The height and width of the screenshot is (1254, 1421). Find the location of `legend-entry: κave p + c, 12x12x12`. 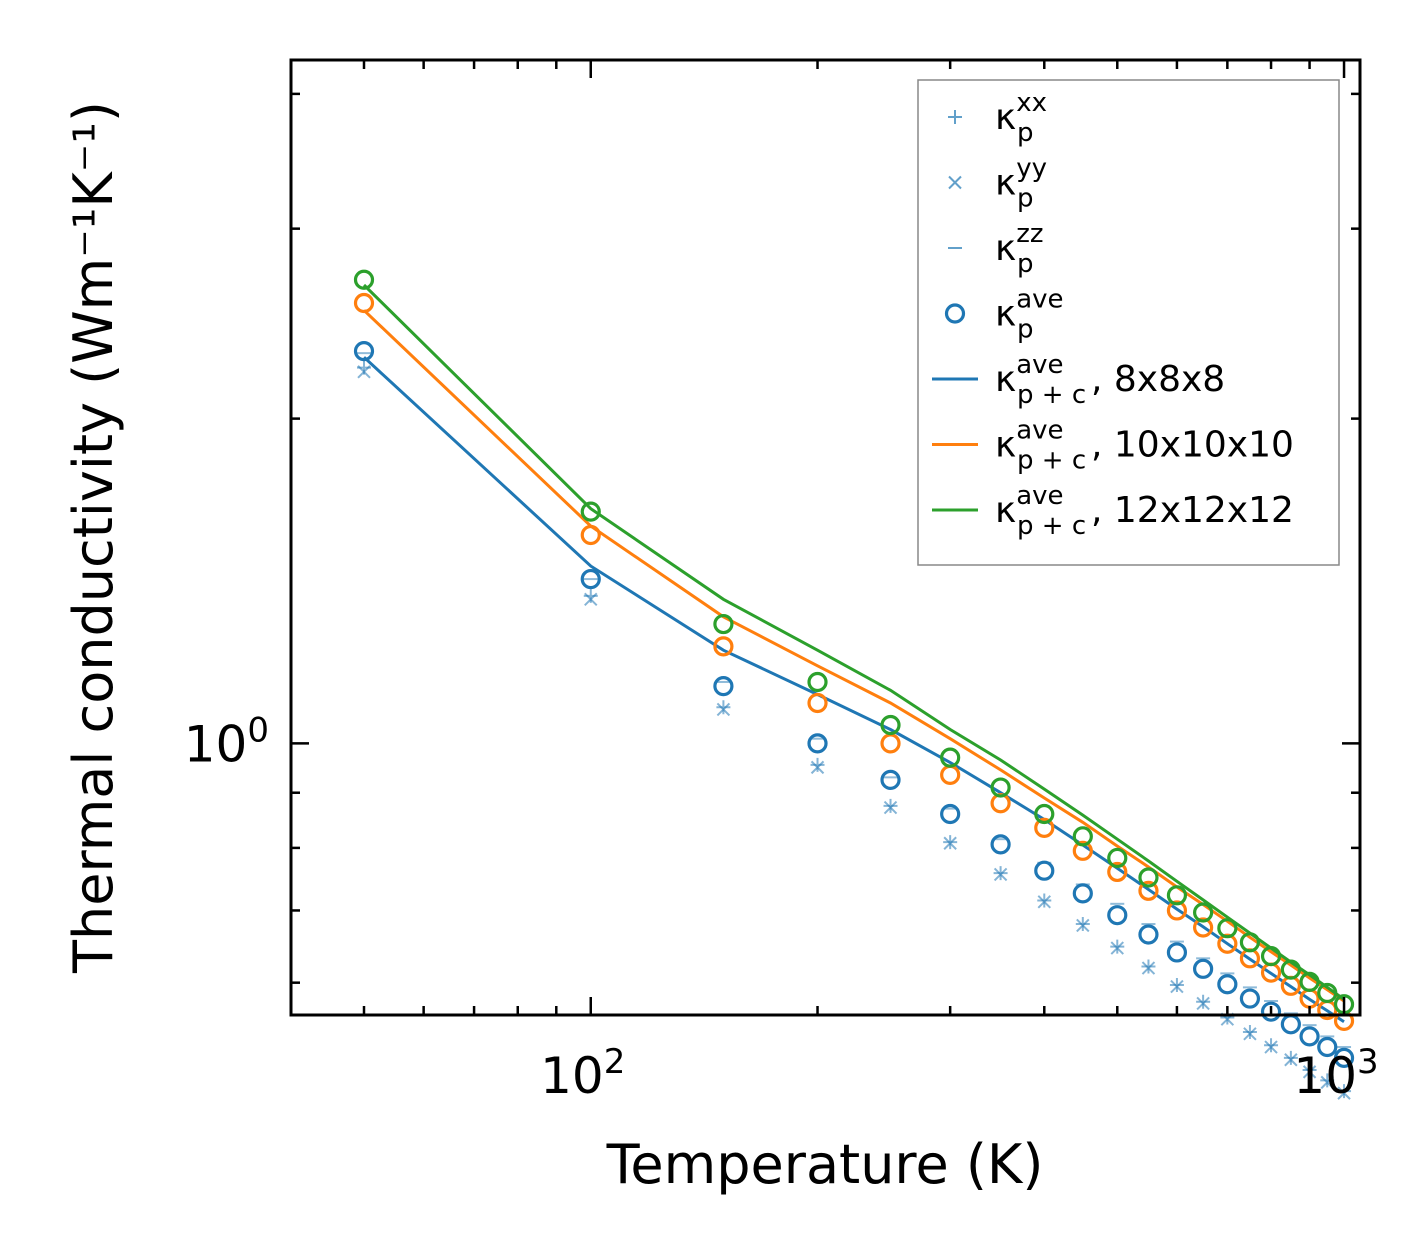

legend-entry: κave p + c, 12x12x12 is located at coordinates (1113, 511).